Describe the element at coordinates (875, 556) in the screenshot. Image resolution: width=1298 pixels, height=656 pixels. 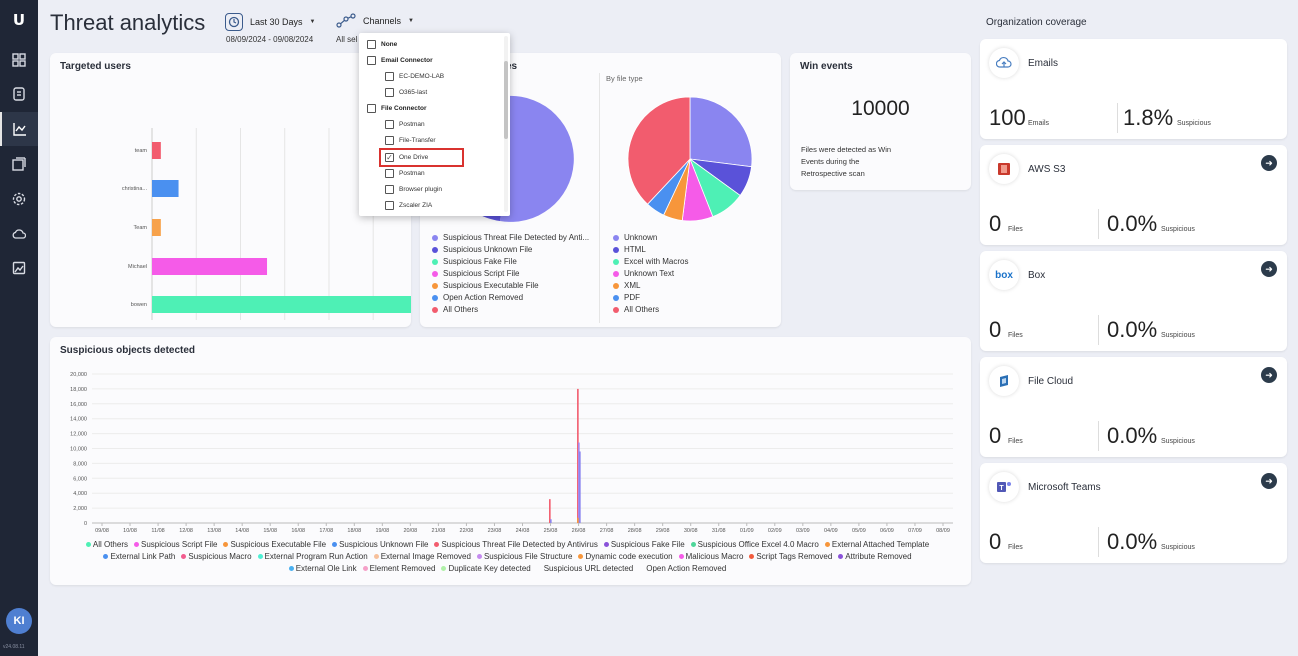
I see `legend-item: Attribute Removed` at that location.